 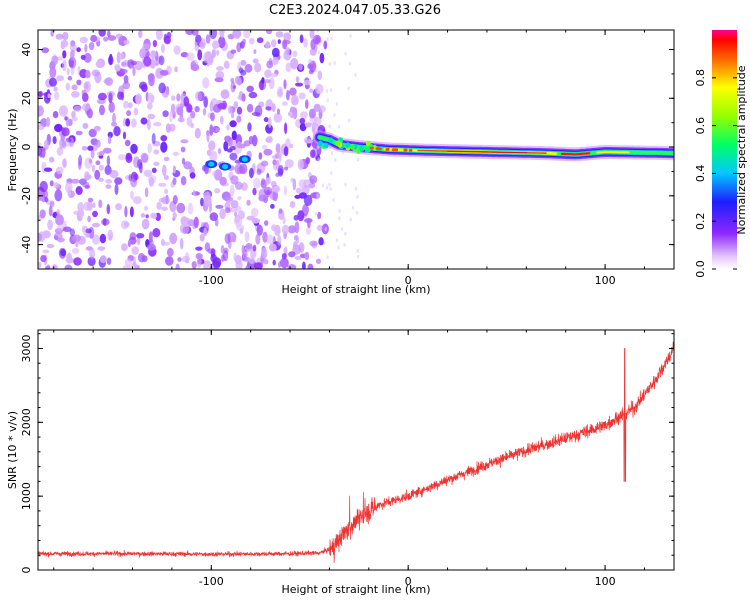 What do you see at coordinates (575, 154) in the screenshot?
I see `track-red` at bounding box center [575, 154].